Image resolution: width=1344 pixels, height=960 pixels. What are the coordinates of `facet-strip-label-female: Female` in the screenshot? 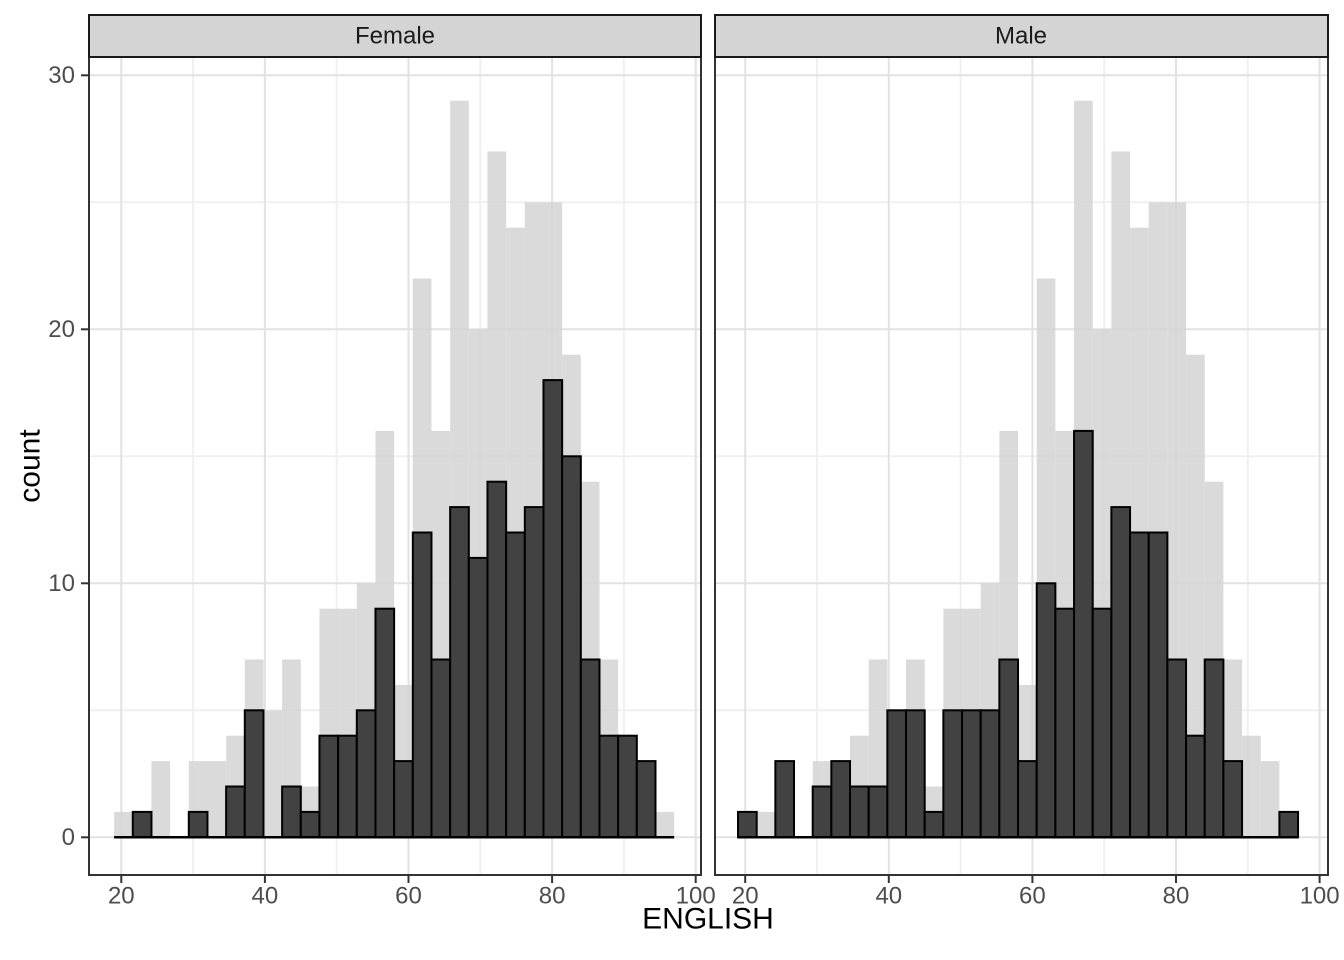 It's located at (395, 36).